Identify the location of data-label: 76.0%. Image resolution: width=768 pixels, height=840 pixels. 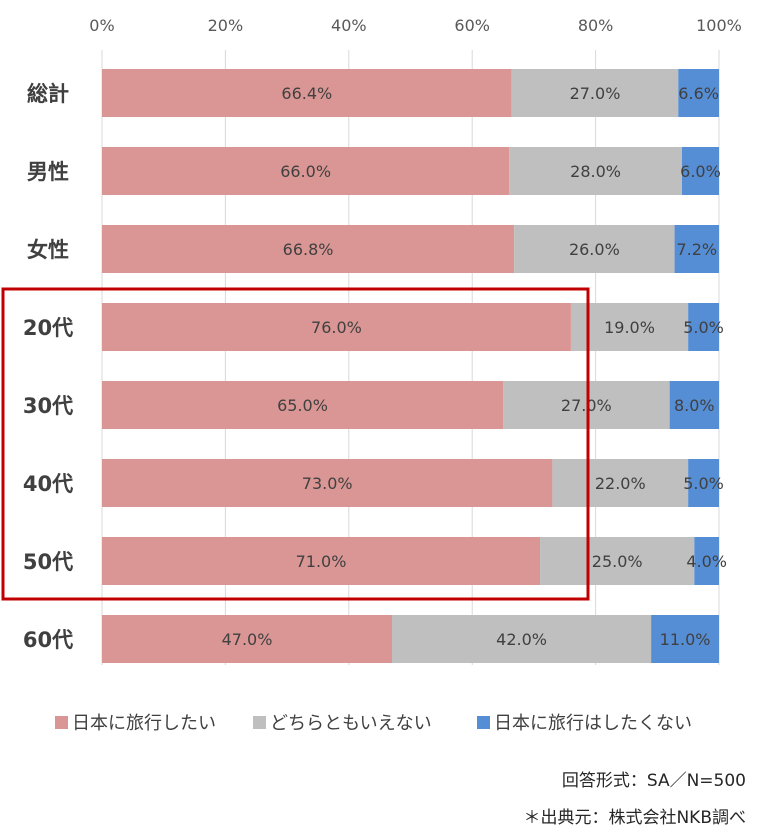
(336, 327).